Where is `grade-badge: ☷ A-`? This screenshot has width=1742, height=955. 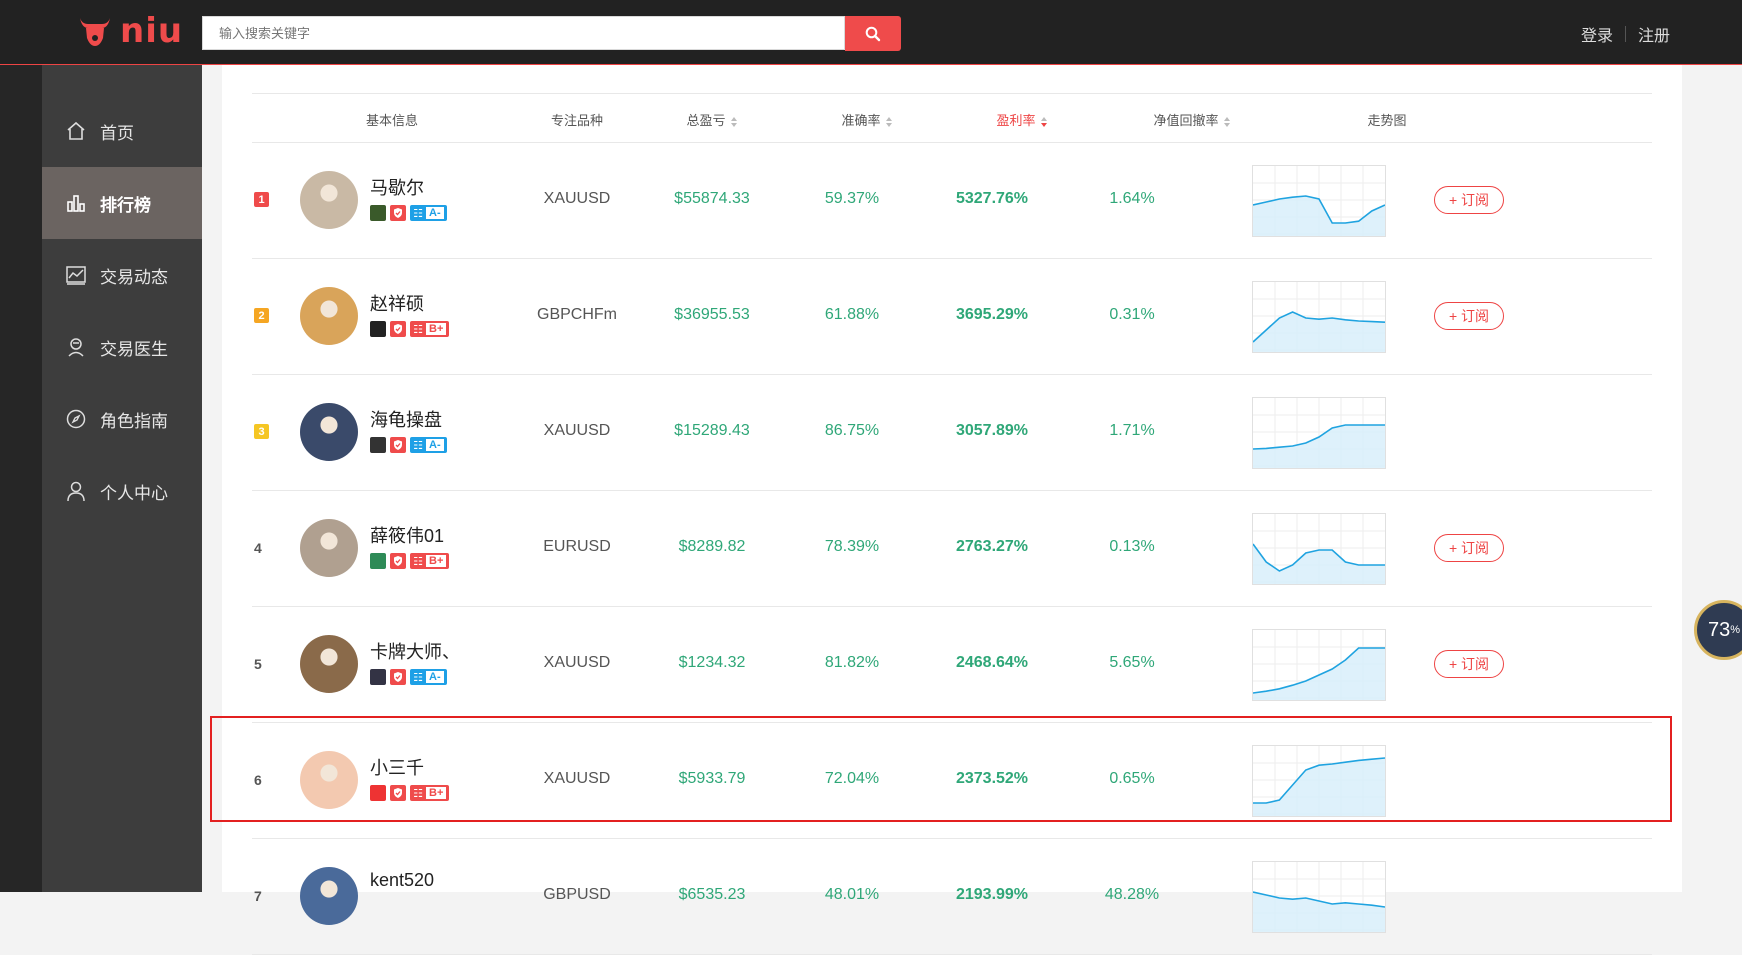 grade-badge: ☷ A- is located at coordinates (428, 213).